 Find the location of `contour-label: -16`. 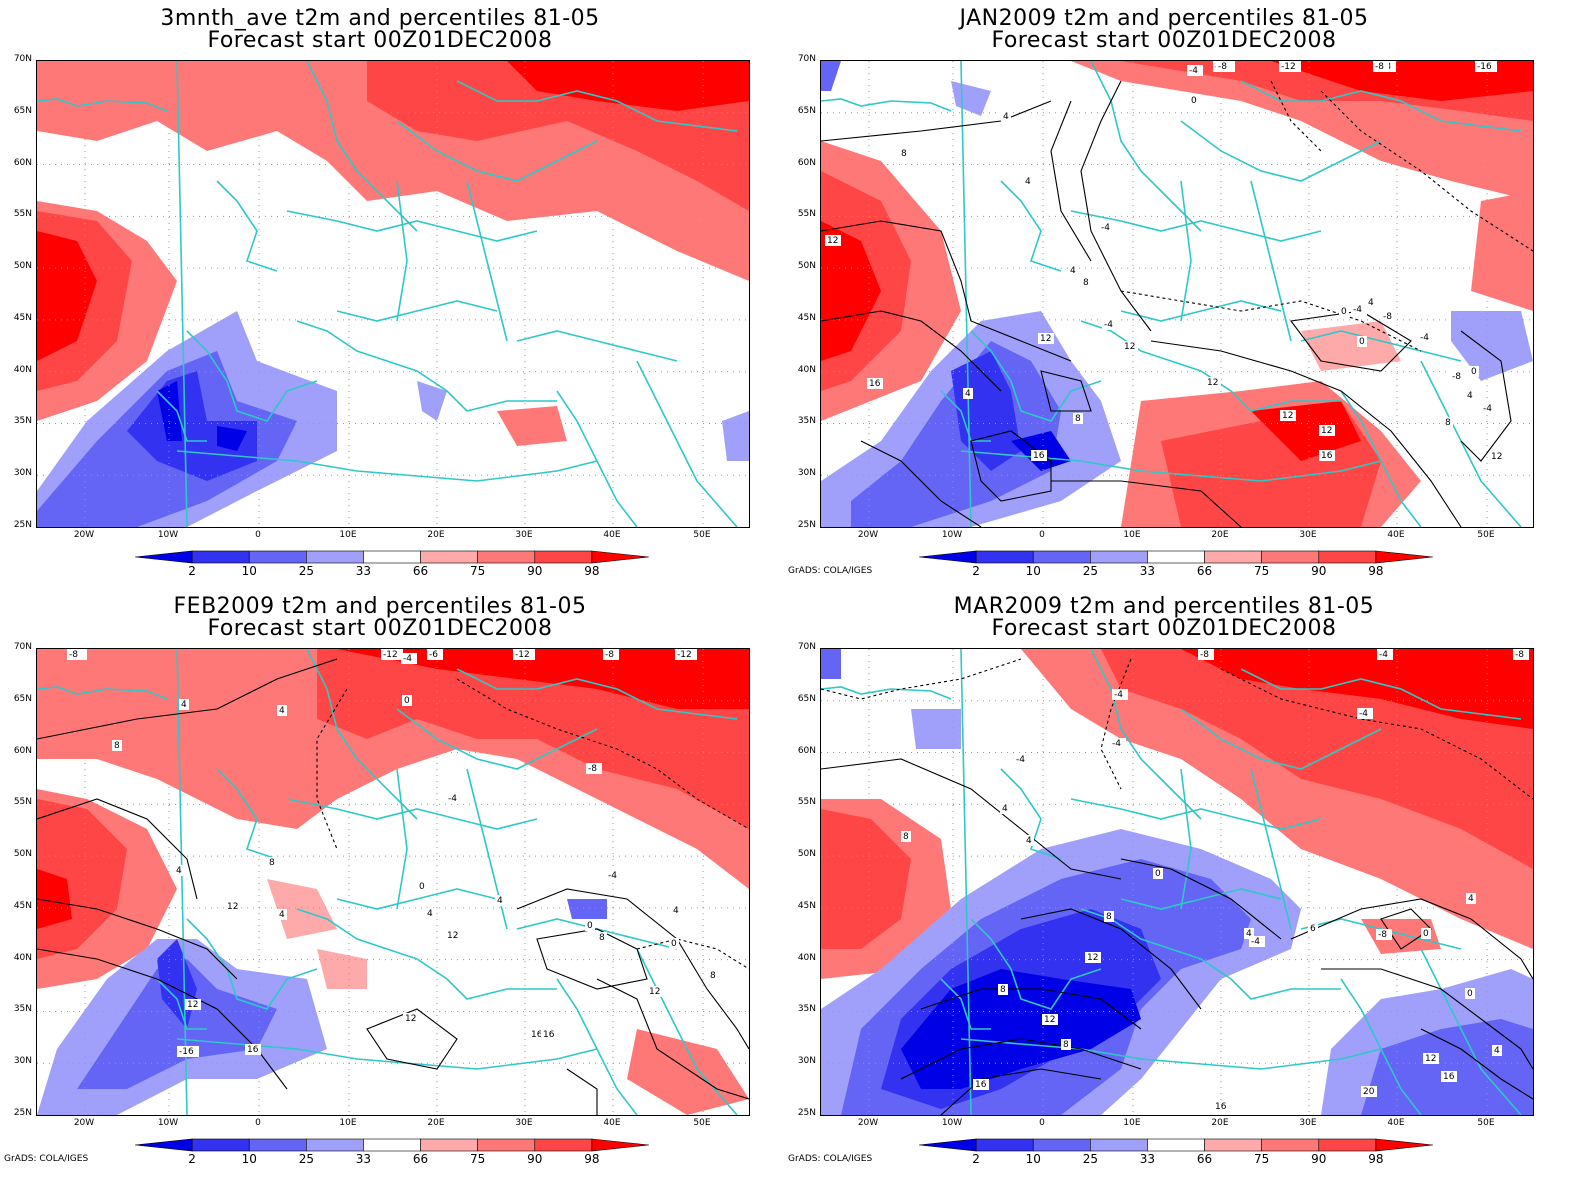

contour-label: -16 is located at coordinates (186, 1052).